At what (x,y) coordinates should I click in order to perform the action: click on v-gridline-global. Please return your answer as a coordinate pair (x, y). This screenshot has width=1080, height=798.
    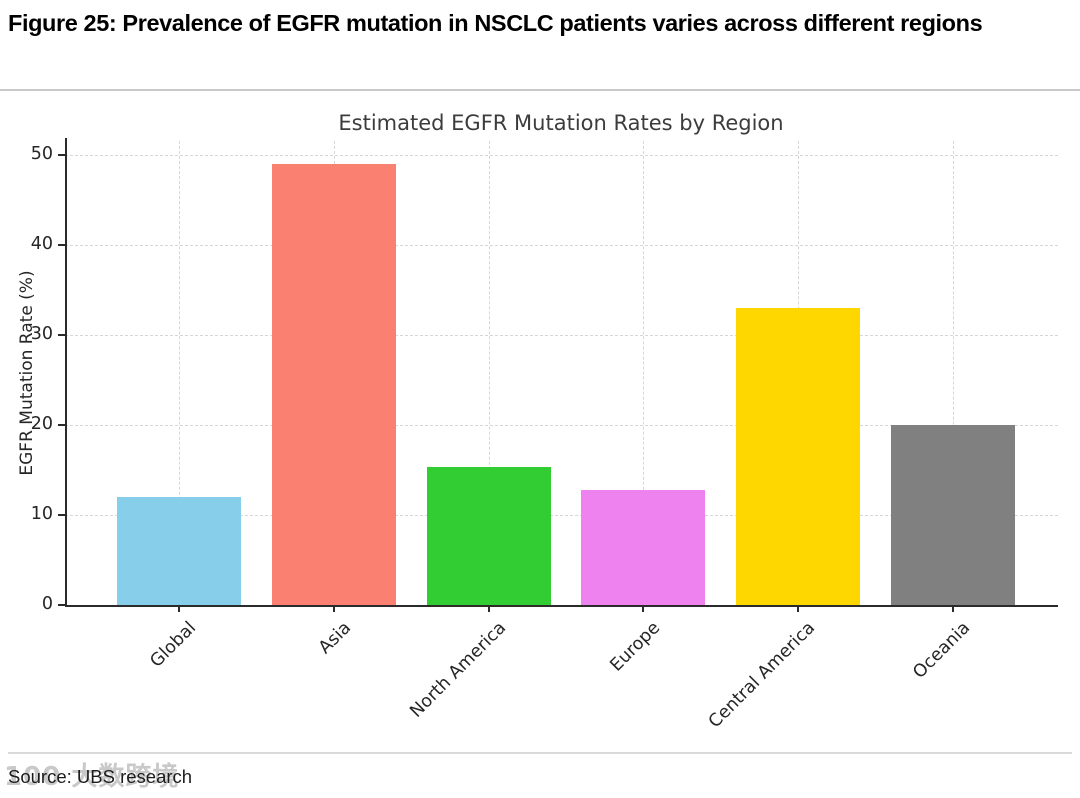
    Looking at the image, I should click on (179, 373).